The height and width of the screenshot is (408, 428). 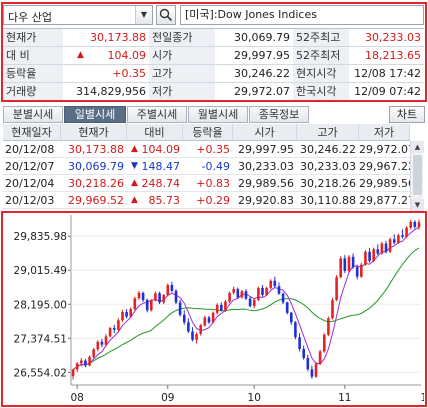 What do you see at coordinates (279, 114) in the screenshot?
I see `tab-5: 종목정보` at bounding box center [279, 114].